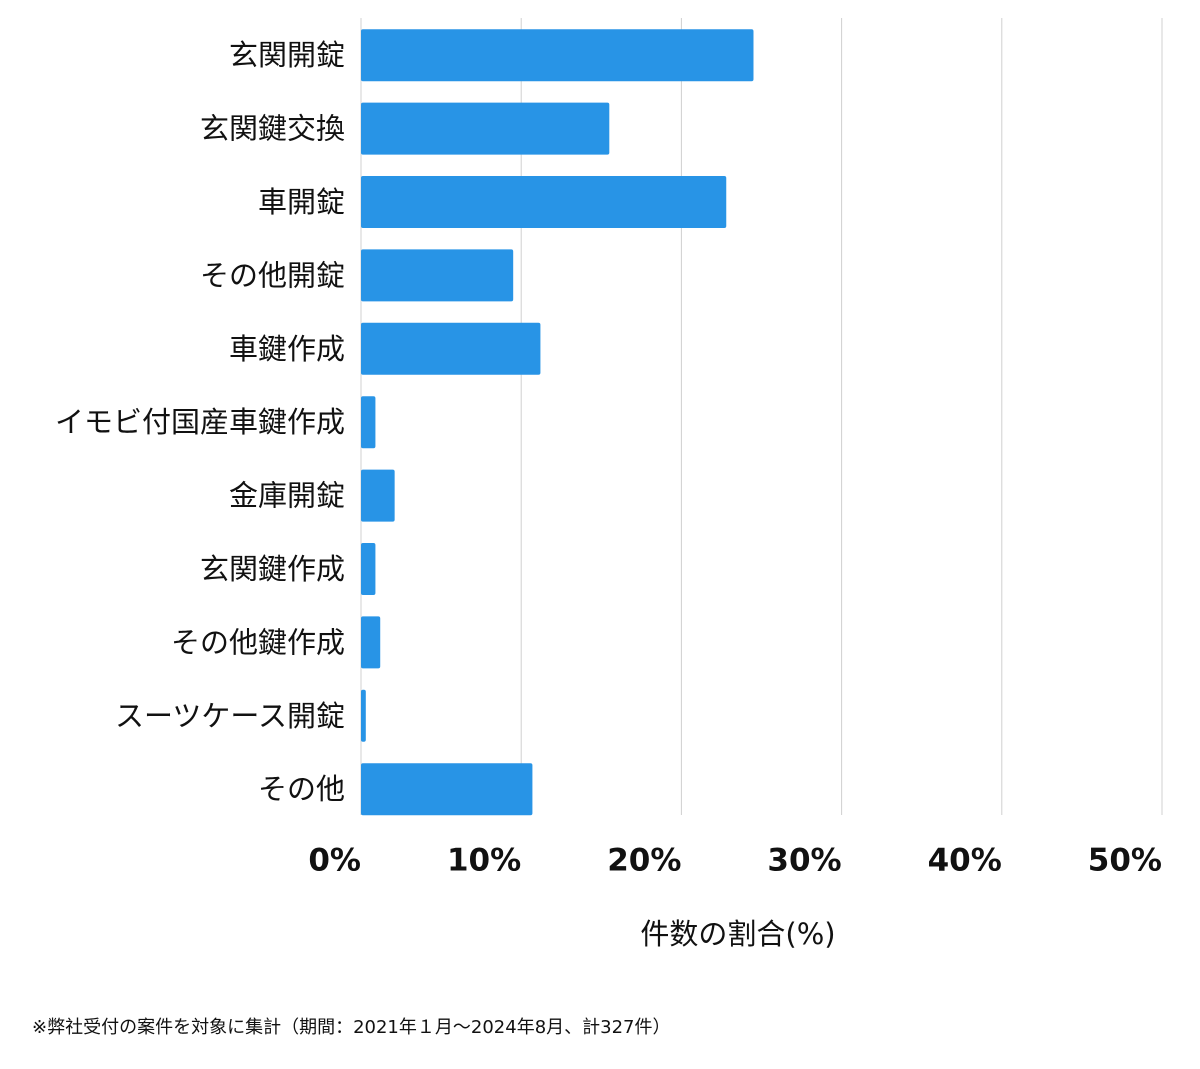 Image resolution: width=1200 pixels, height=1069 pixels. I want to click on y-tick-label: 車開錠, so click(301, 202).